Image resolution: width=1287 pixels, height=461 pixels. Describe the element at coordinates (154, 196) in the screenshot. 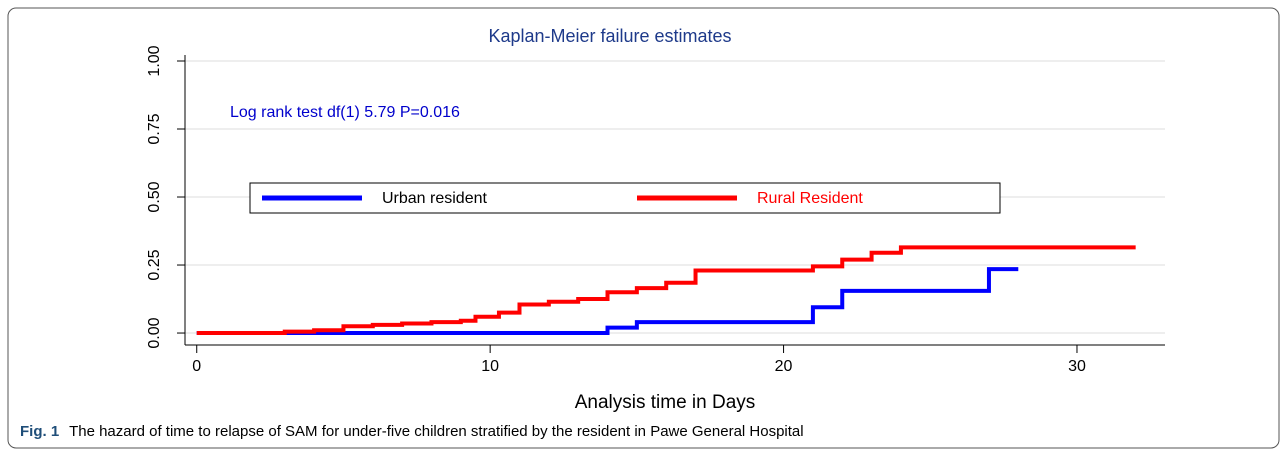

I see `y-tick-label: 0.50` at that location.